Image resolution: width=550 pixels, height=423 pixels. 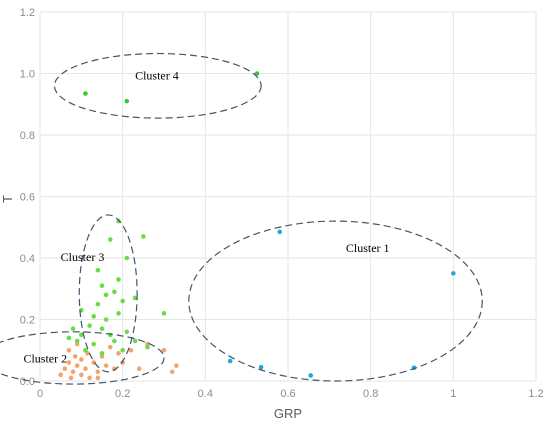 I want to click on x-tick-label: 0.4, so click(x=205, y=394).